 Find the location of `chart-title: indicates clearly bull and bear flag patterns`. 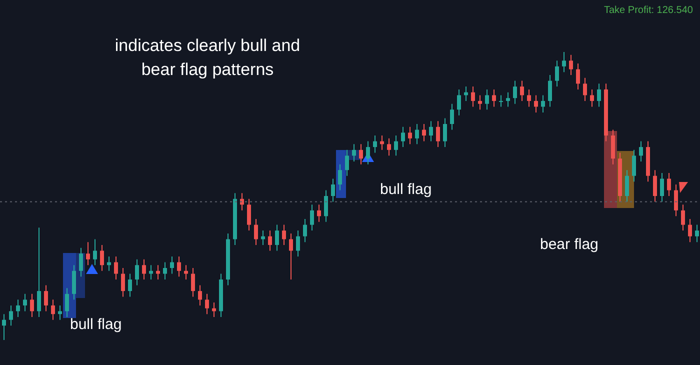

chart-title: indicates clearly bull and bear flag patterns is located at coordinates (208, 58).